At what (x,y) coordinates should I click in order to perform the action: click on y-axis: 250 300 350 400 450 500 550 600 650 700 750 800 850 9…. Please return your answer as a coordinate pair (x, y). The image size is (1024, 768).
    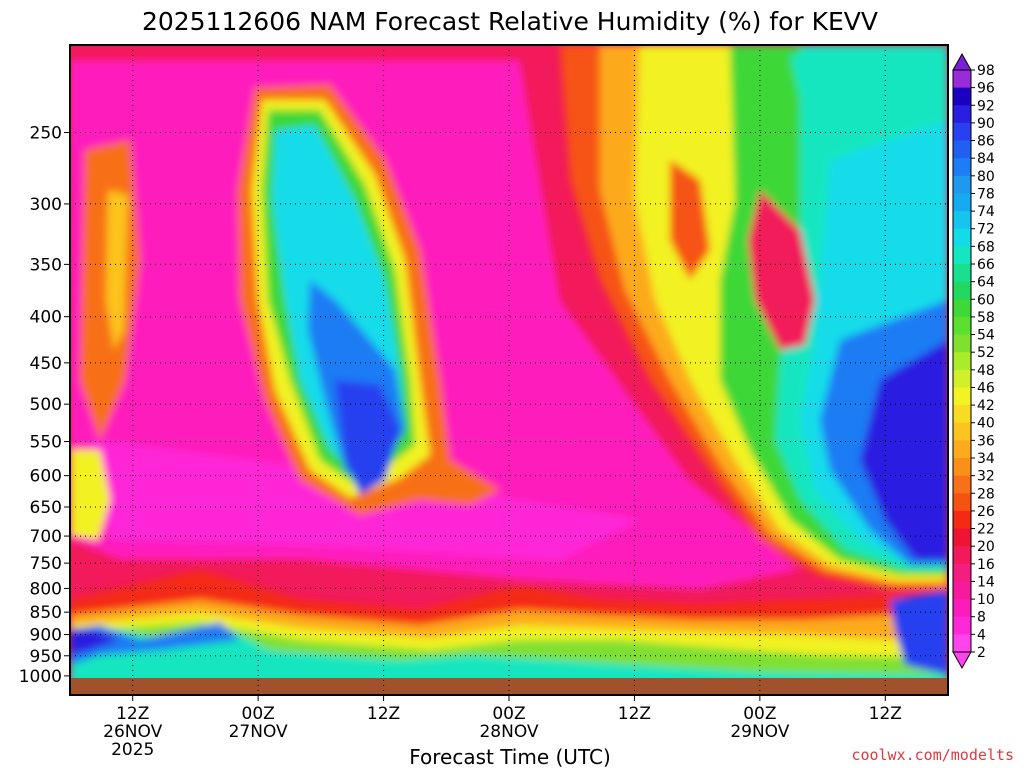
    Looking at the image, I should click on (44, 405).